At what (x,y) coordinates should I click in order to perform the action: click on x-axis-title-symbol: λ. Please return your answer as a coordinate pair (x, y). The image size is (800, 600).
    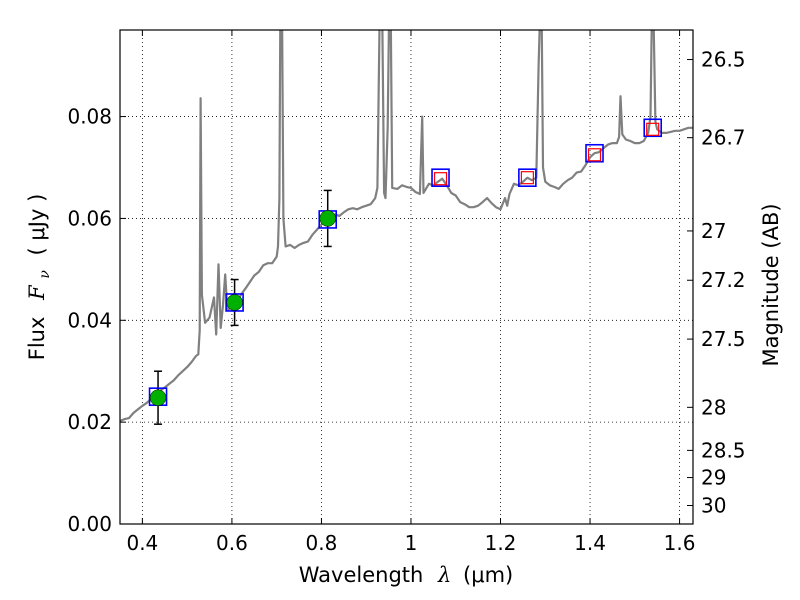
    Looking at the image, I should click on (444, 575).